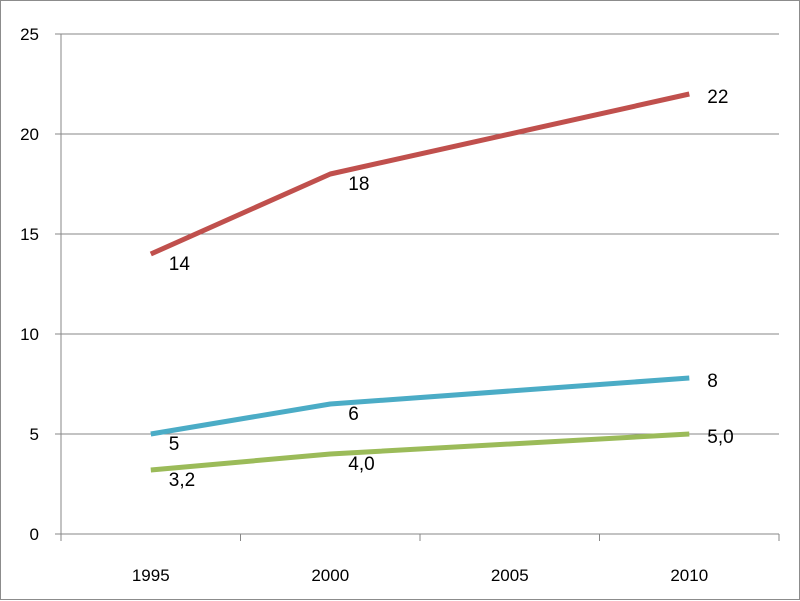 This screenshot has width=800, height=601. I want to click on y-tick-label: 25, so click(29, 34).